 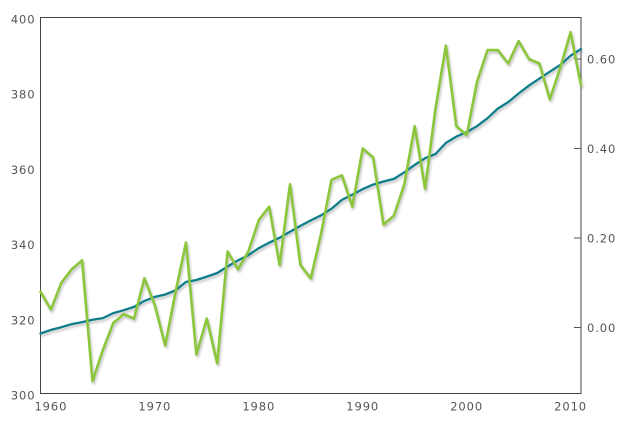 I want to click on y-left-tick-label: 360, so click(x=23, y=170).